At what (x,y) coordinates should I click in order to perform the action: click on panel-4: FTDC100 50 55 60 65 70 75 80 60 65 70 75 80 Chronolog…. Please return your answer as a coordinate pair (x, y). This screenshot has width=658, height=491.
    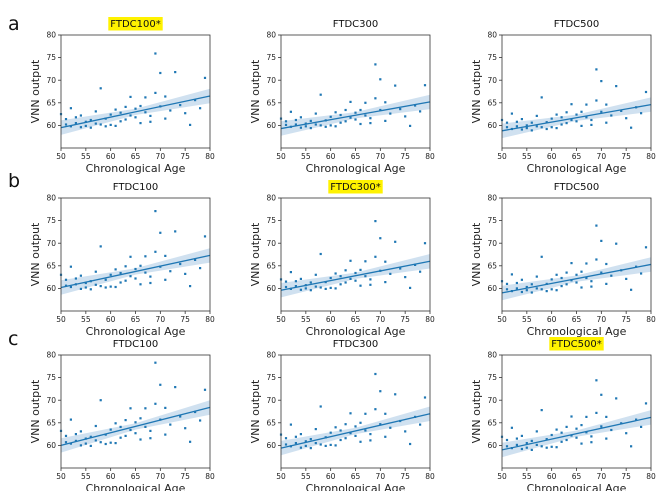
    Looking at the image, I should click on (122, 260).